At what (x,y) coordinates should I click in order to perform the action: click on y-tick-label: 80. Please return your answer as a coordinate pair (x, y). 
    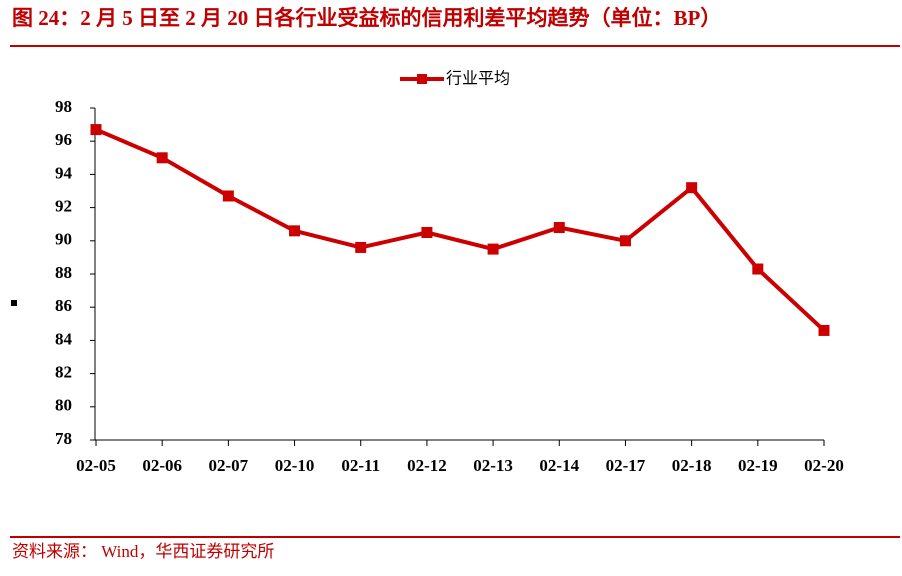
    Looking at the image, I should click on (63, 405).